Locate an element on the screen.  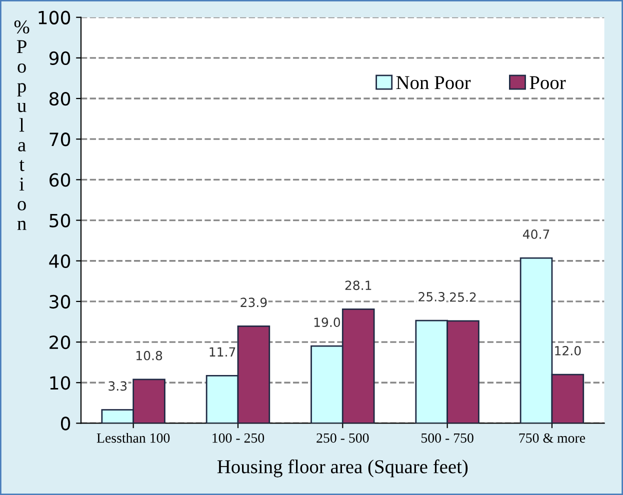
data-label: 3.3 is located at coordinates (117, 386).